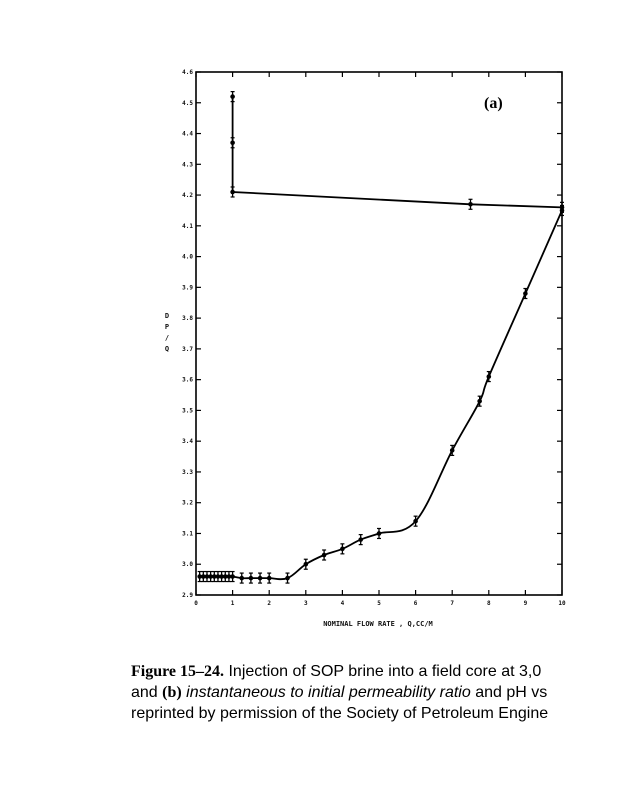 This screenshot has width=641, height=800. I want to click on y-tick-label: 3.3, so click(187, 472).